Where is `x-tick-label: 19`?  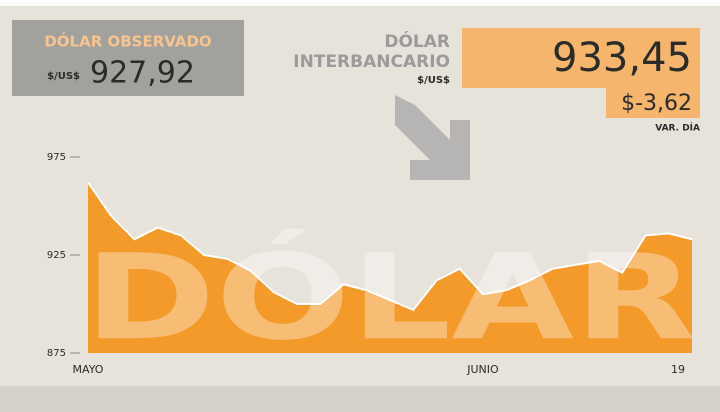
x-tick-label: 19 is located at coordinates (678, 369).